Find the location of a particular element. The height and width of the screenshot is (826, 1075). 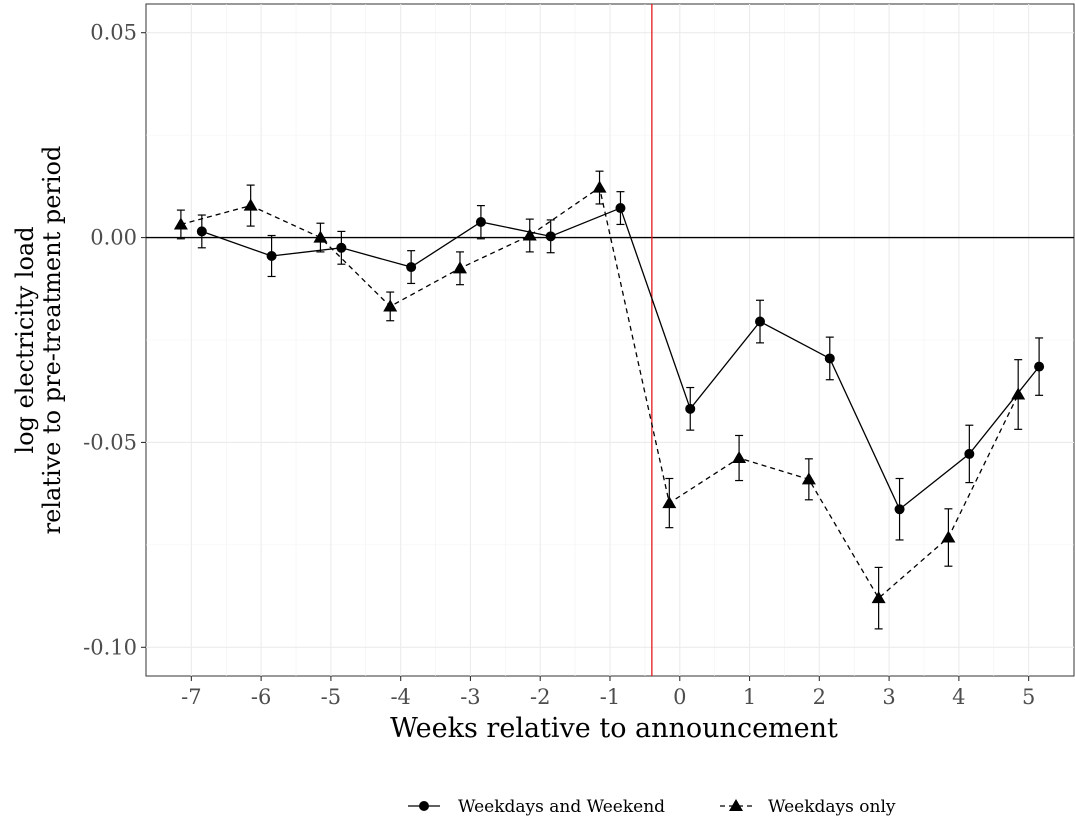

x-tick-label: 5 is located at coordinates (1028, 697).